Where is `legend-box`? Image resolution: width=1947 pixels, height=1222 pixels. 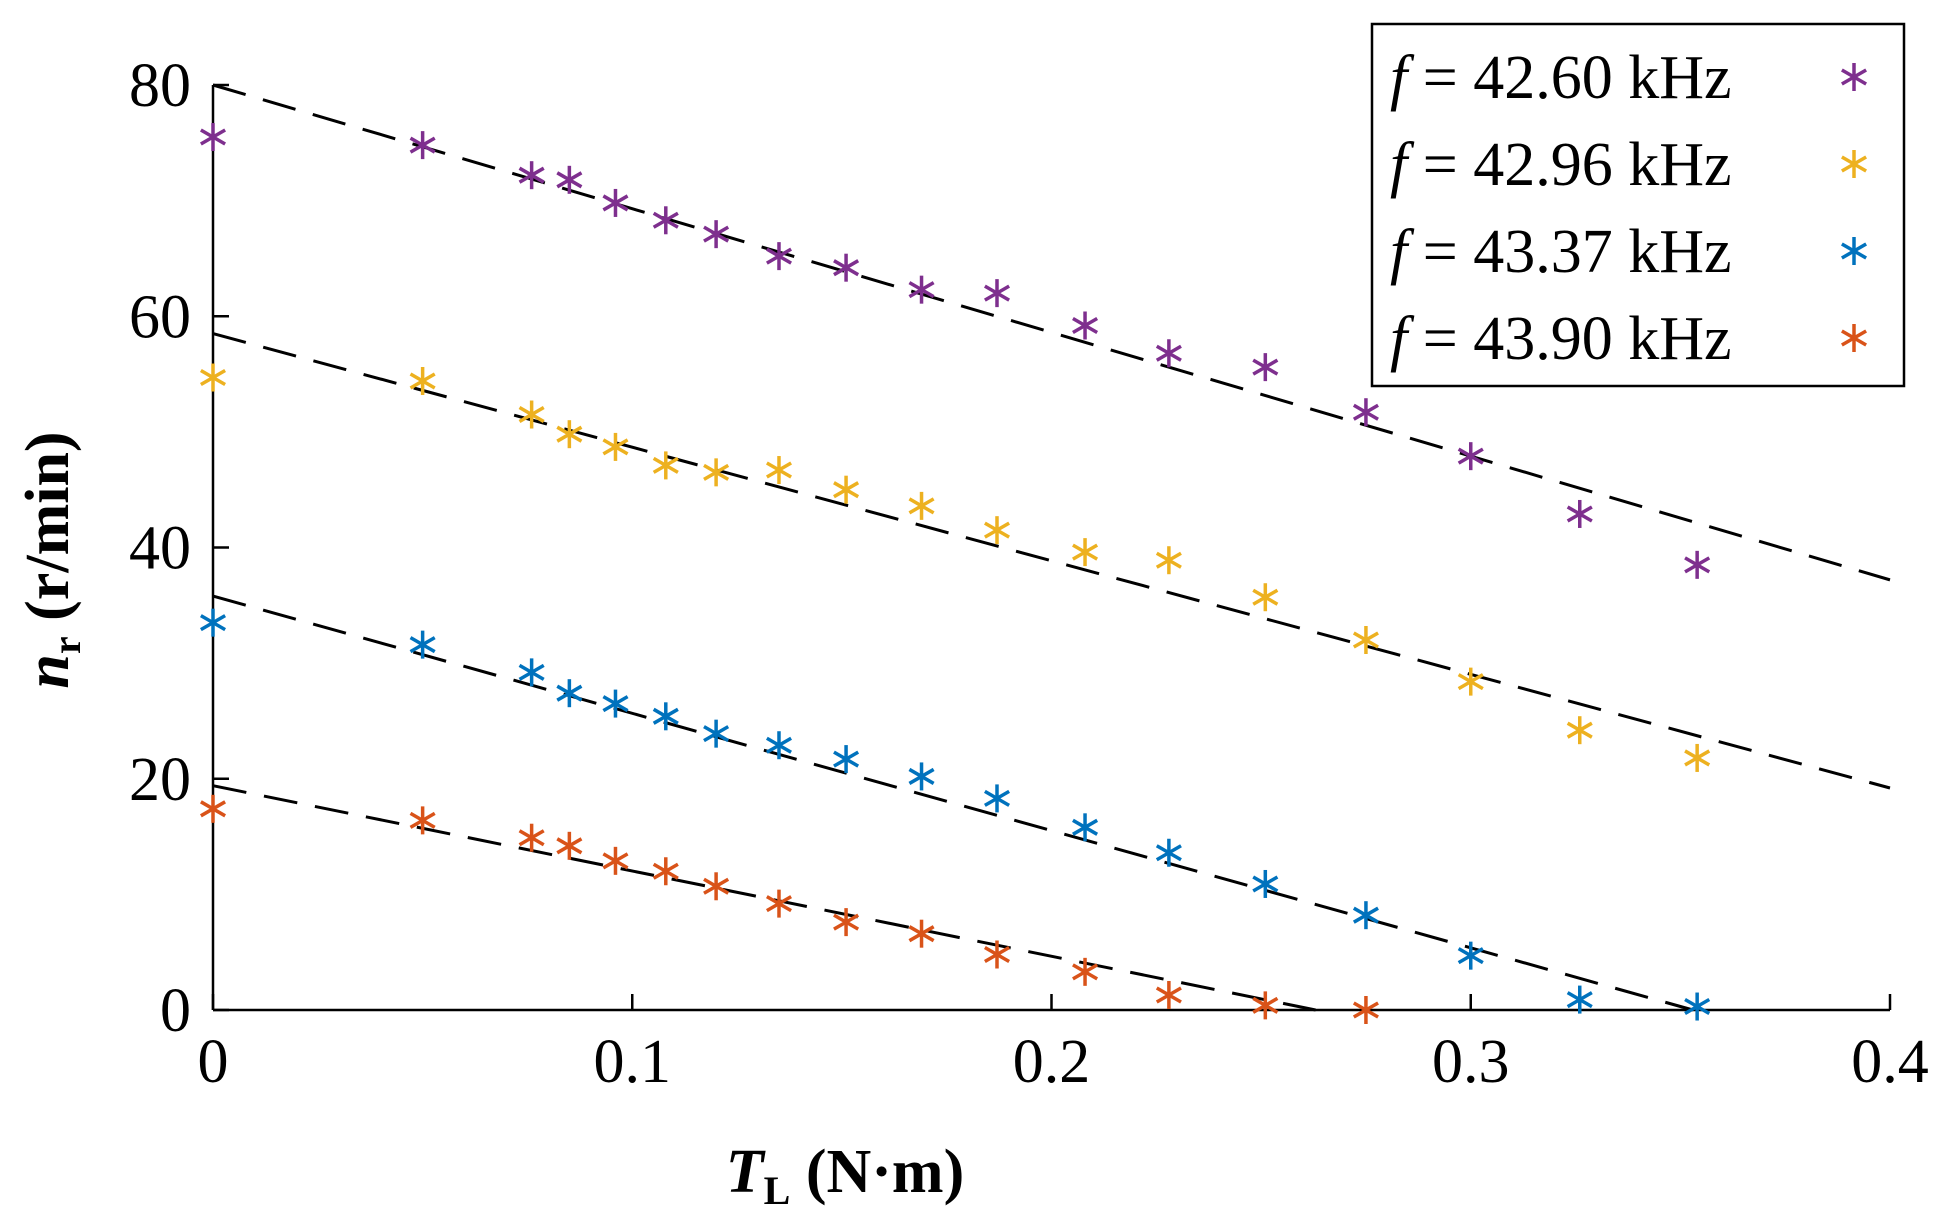
legend-box is located at coordinates (1638, 205).